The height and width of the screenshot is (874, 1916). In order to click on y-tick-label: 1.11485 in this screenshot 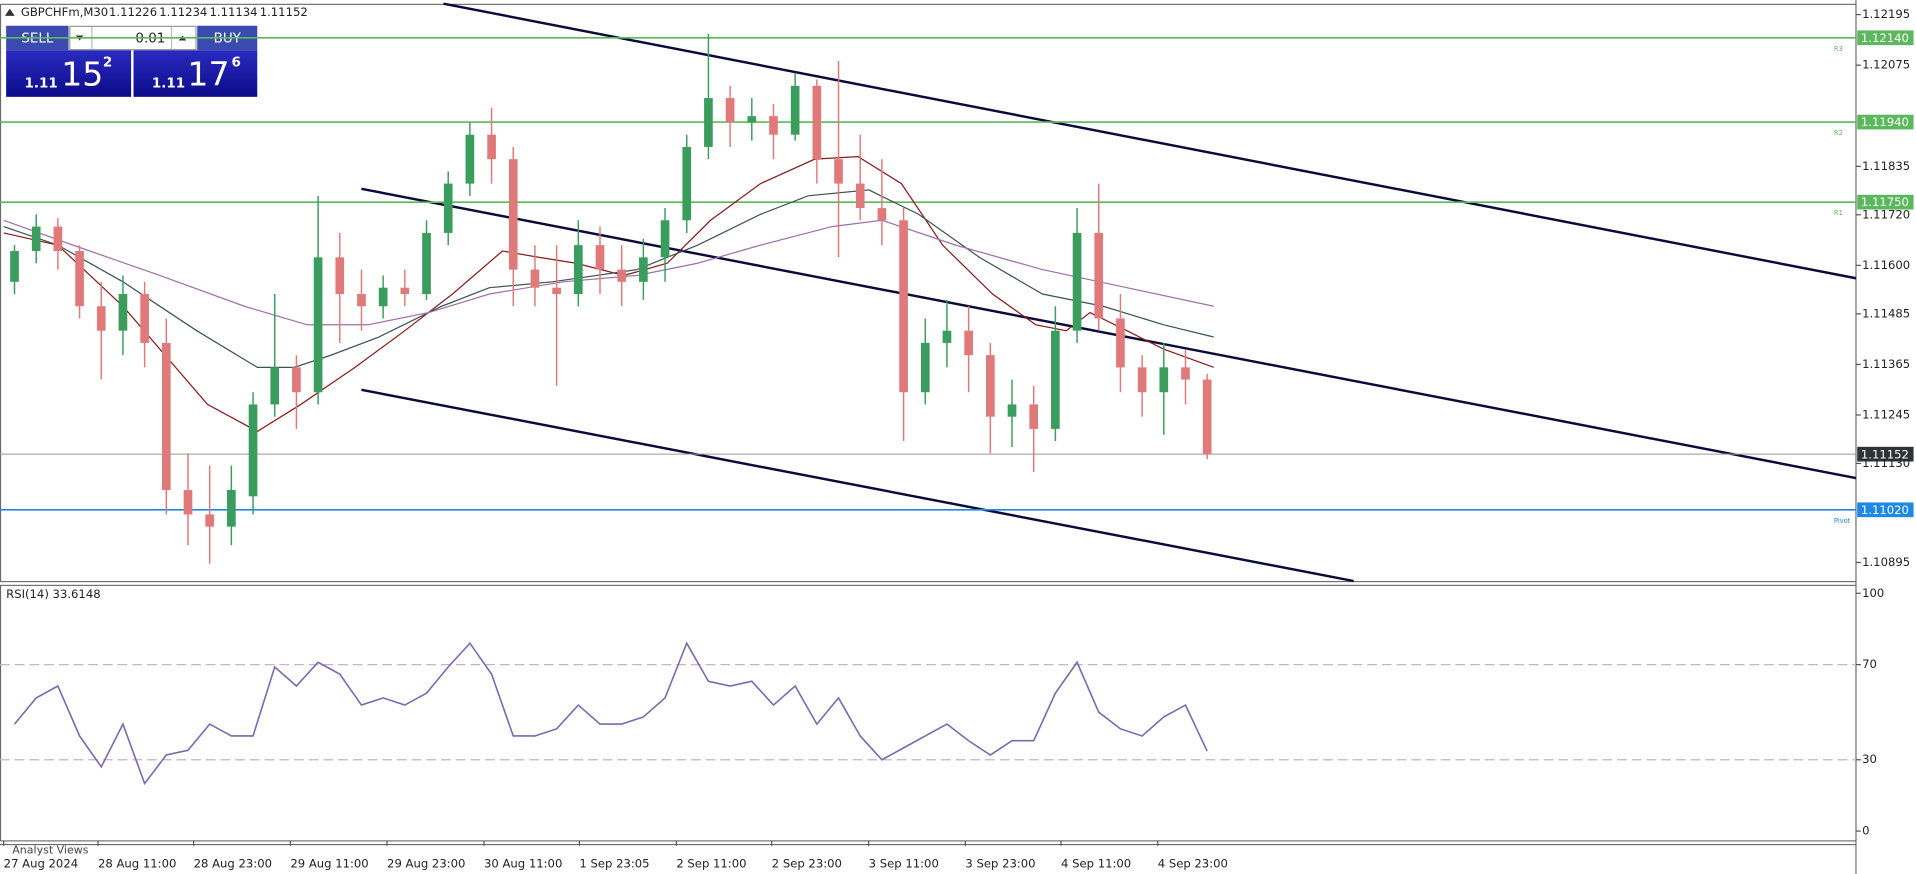, I will do `click(1886, 313)`.